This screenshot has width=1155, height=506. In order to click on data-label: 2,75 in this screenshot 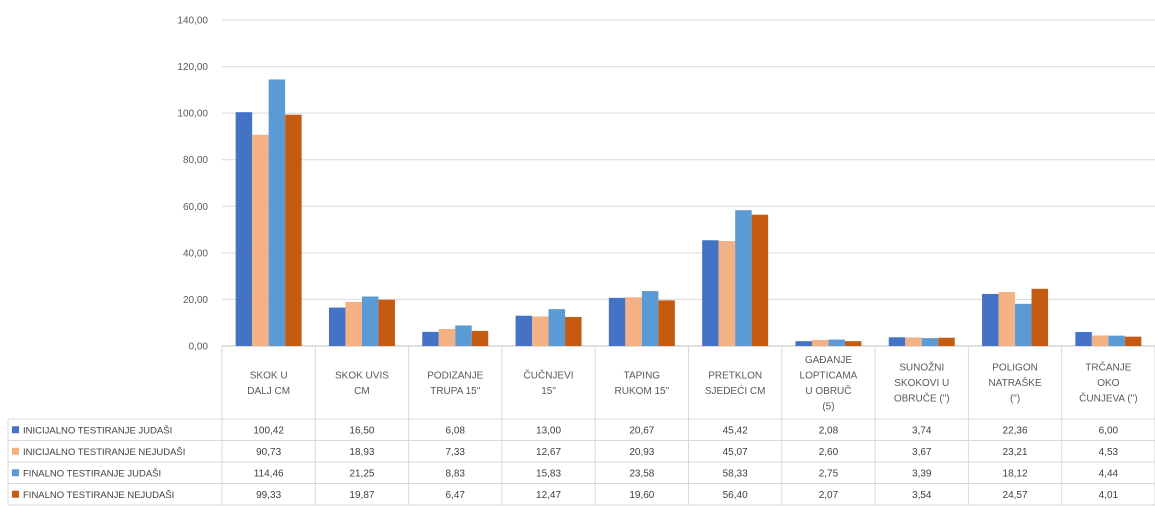, I will do `click(829, 473)`.